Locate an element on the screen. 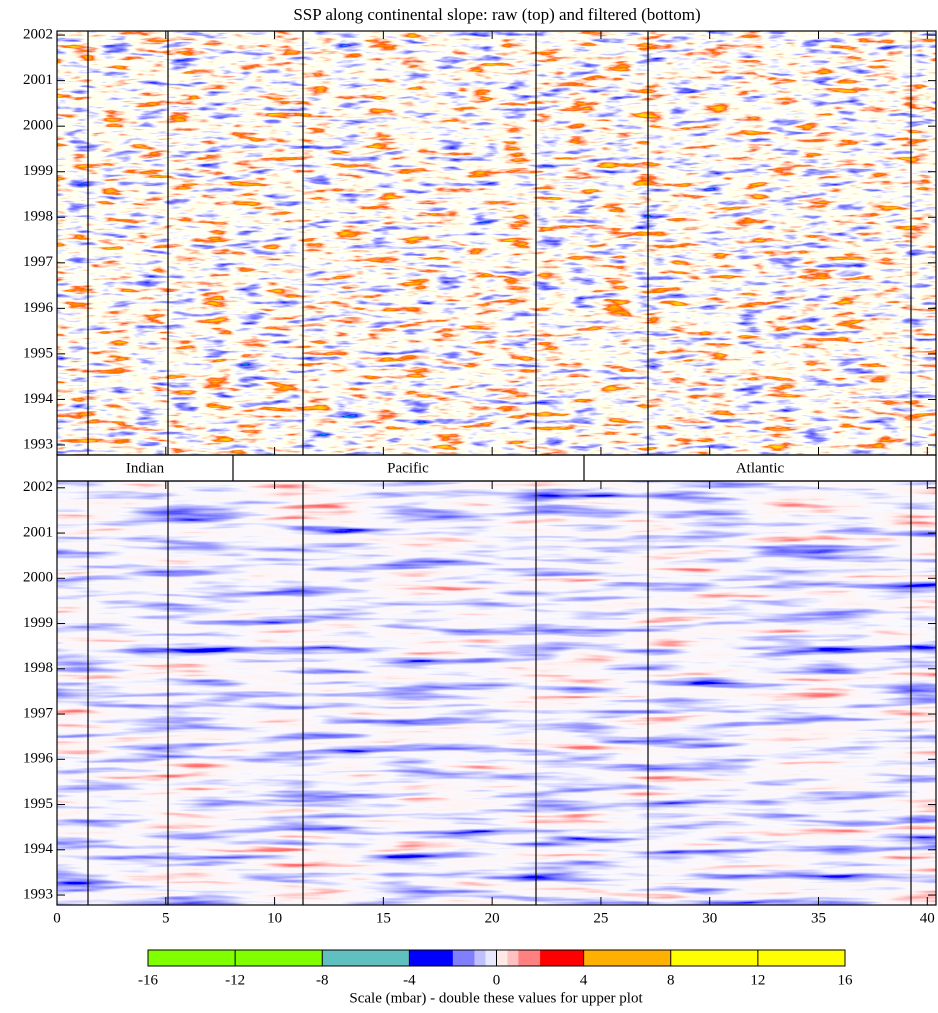  colorbar-tick-label: 8 is located at coordinates (671, 980).